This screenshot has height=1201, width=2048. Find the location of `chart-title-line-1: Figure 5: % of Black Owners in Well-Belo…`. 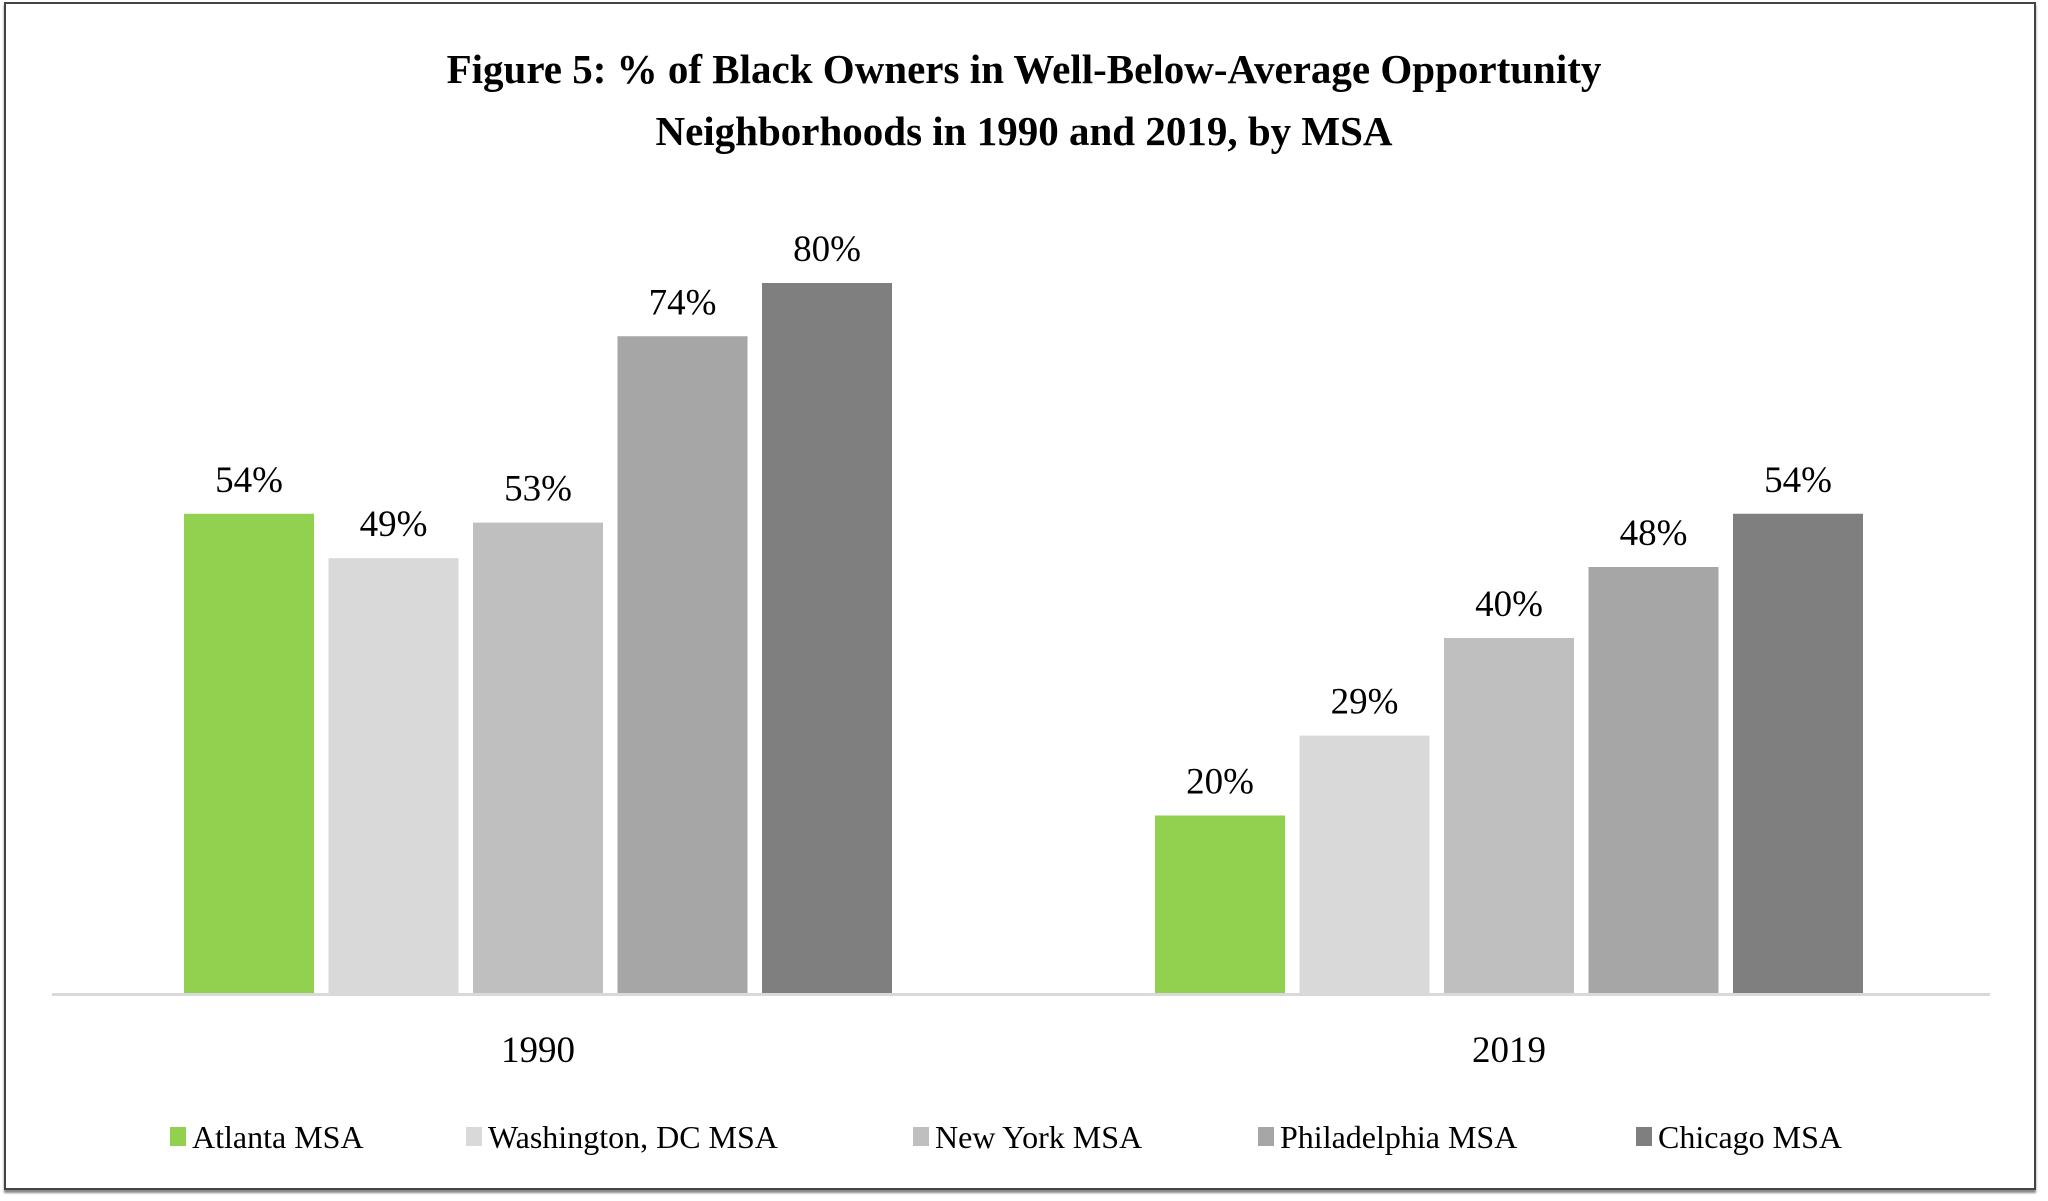

chart-title-line-1: Figure 5: % of Black Owners in Well-Belo… is located at coordinates (1024, 69).